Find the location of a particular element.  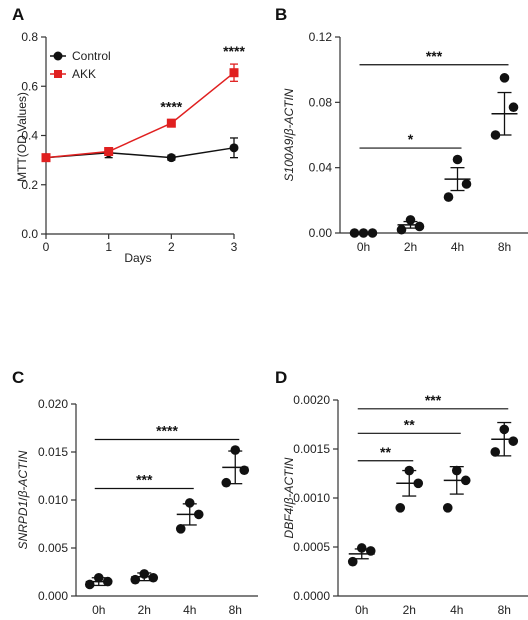

panel-d-ytick-label: 0.0015 is located at coordinates (311, 449).